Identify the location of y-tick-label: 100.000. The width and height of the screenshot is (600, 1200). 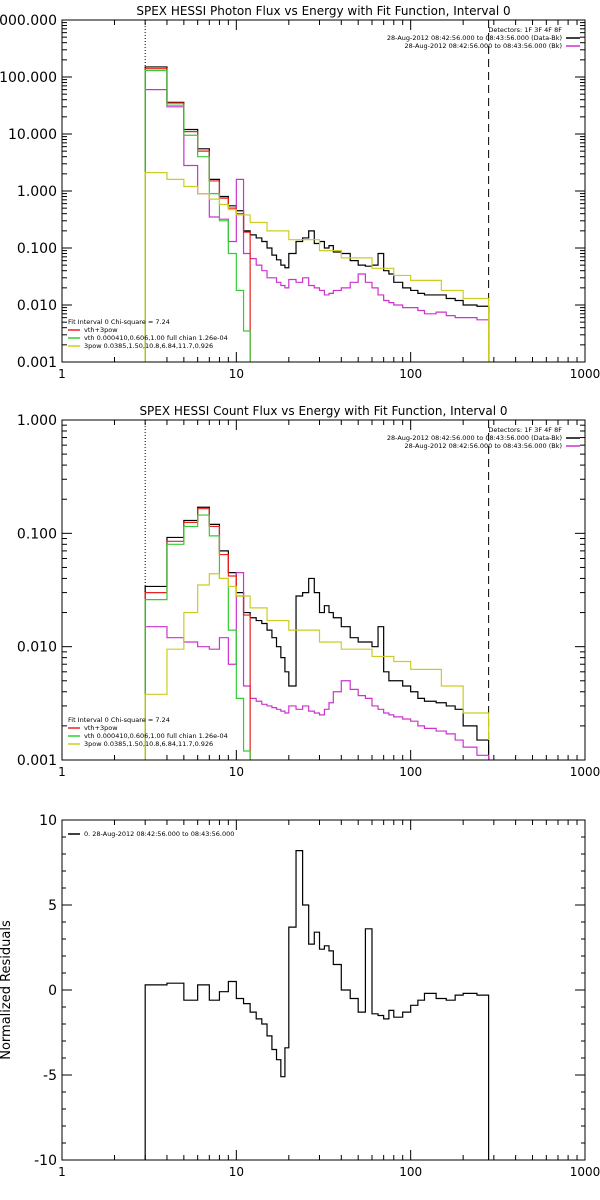
(28, 78).